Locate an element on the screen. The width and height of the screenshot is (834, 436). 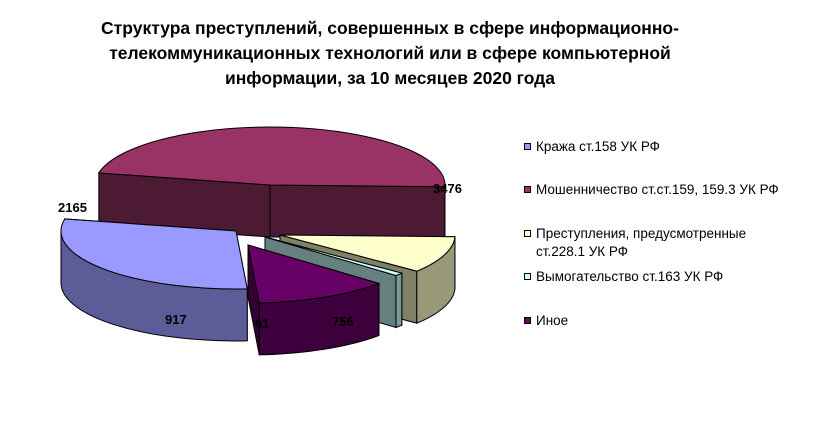
data-label-theft: 2165 is located at coordinates (72, 207).